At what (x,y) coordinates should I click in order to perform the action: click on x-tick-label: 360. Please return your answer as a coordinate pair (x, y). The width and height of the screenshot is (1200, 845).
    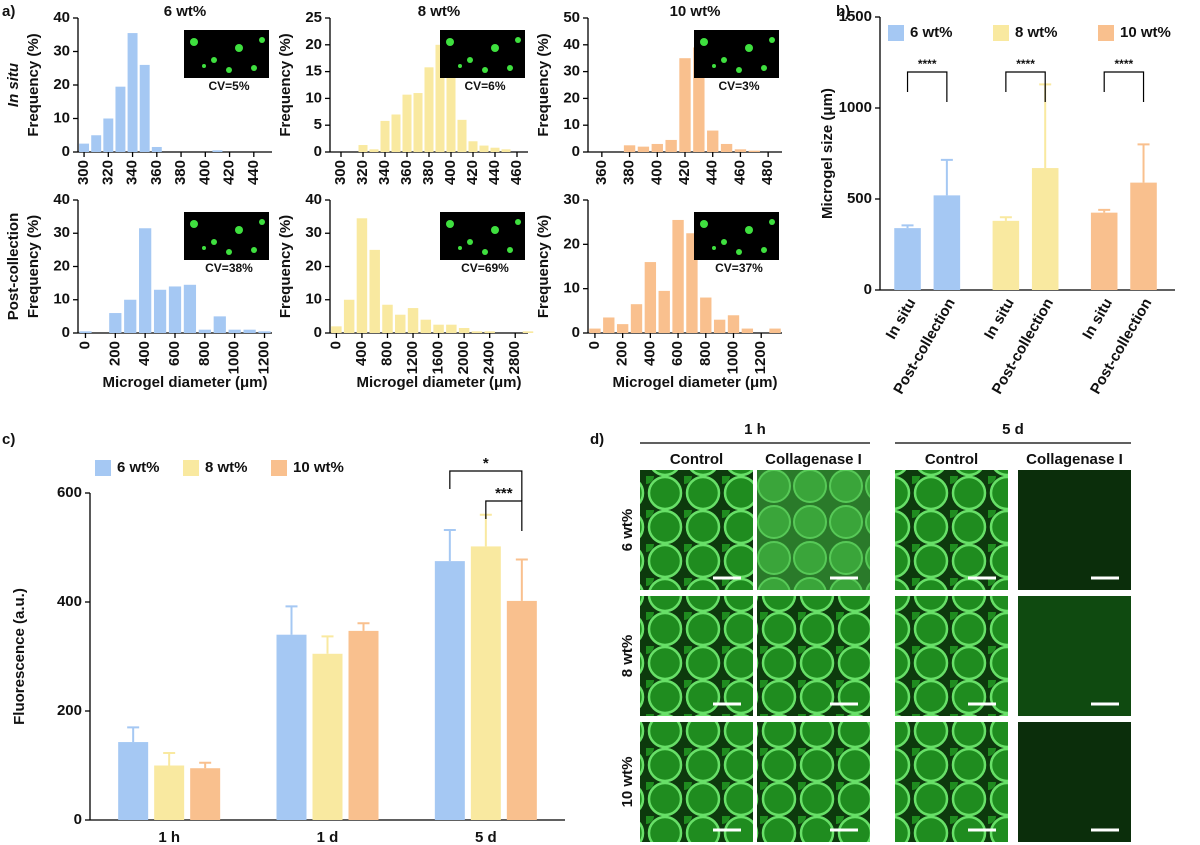
    Looking at the image, I should click on (406, 172).